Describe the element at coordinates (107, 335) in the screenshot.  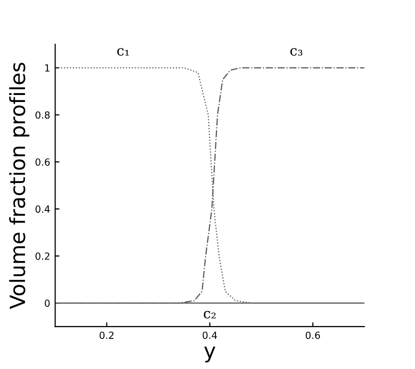
I see `x-tick-label: 0.2` at that location.